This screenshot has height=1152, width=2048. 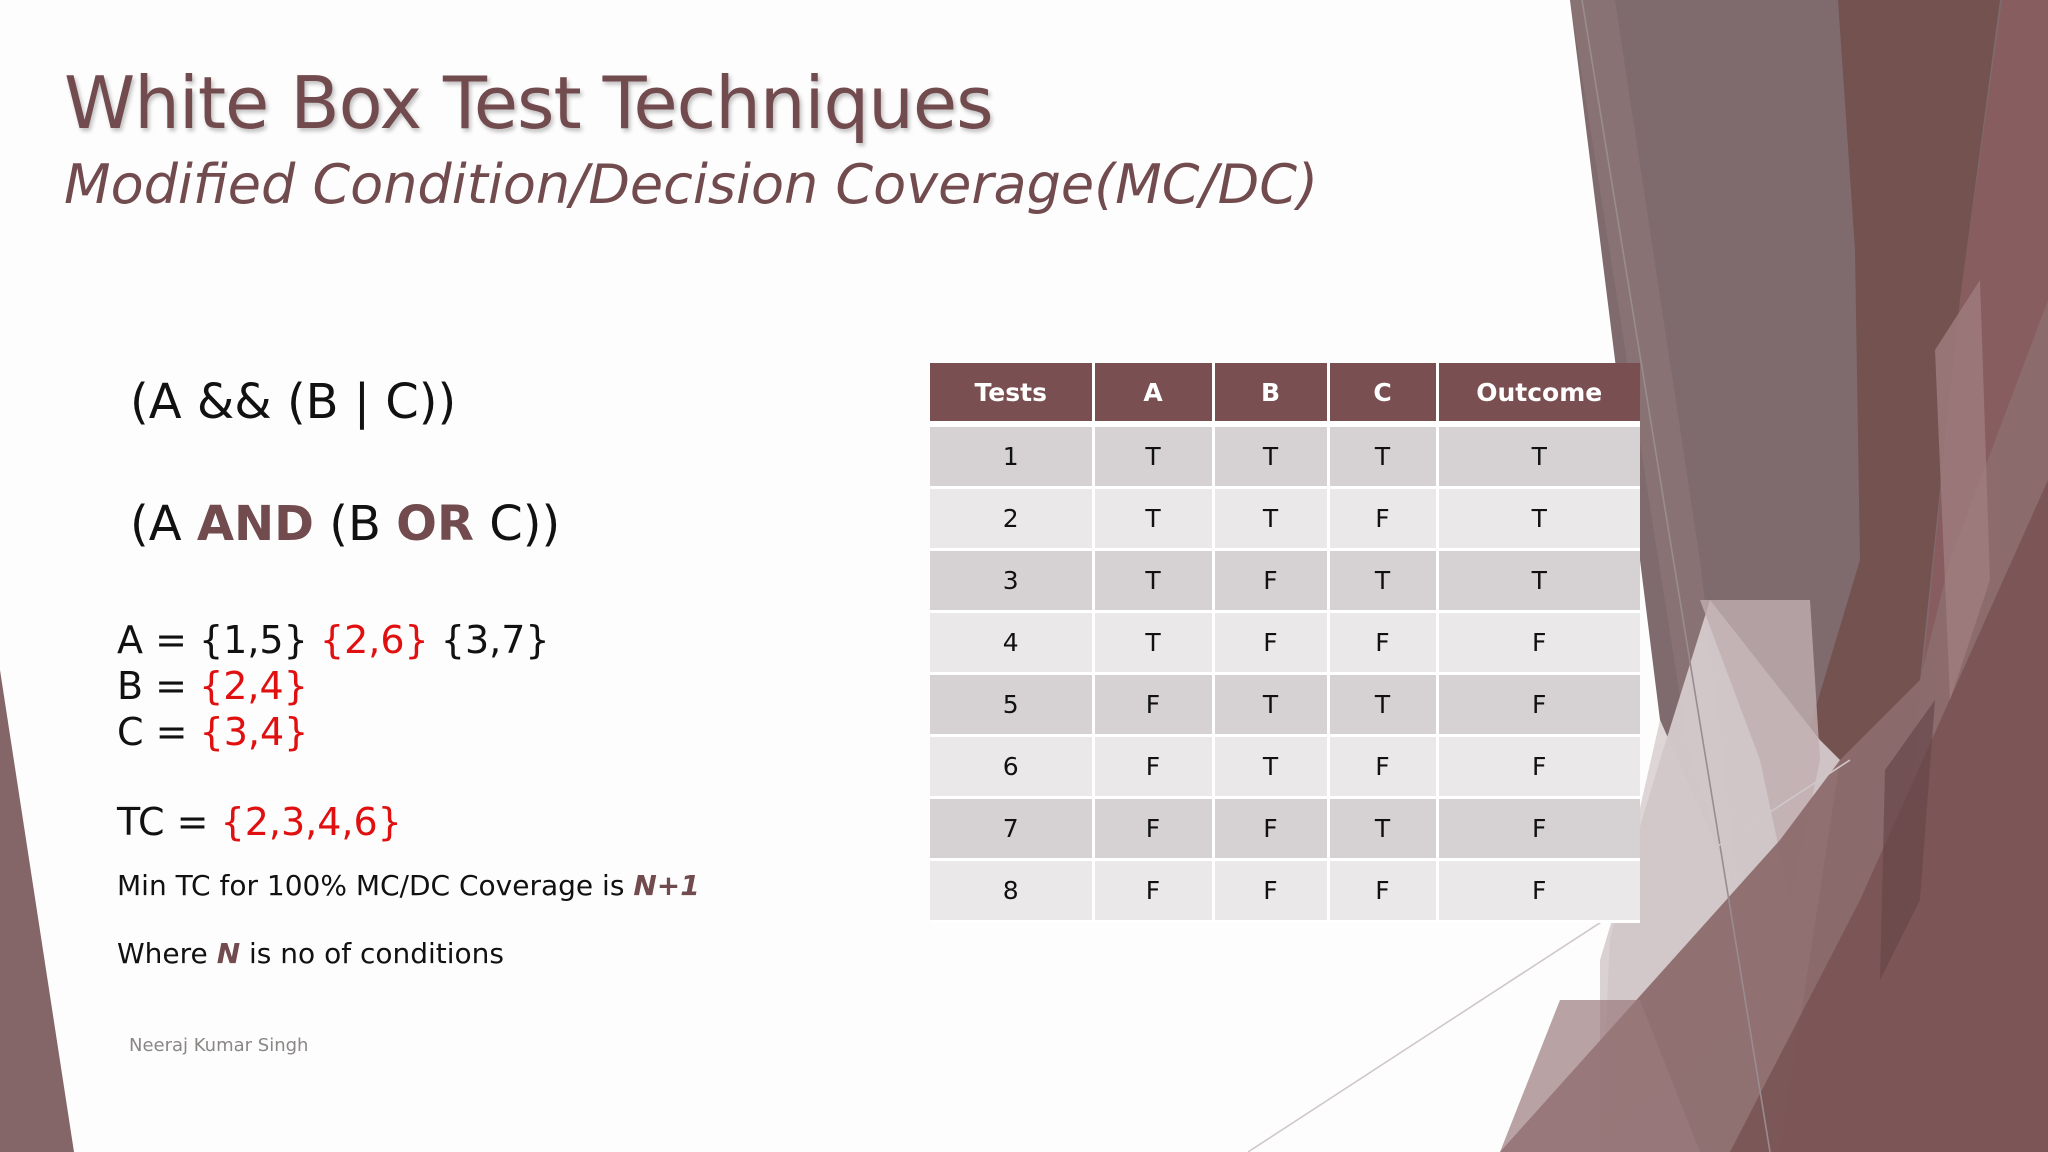 What do you see at coordinates (435, 524) in the screenshot?
I see `or-keyword: OR` at bounding box center [435, 524].